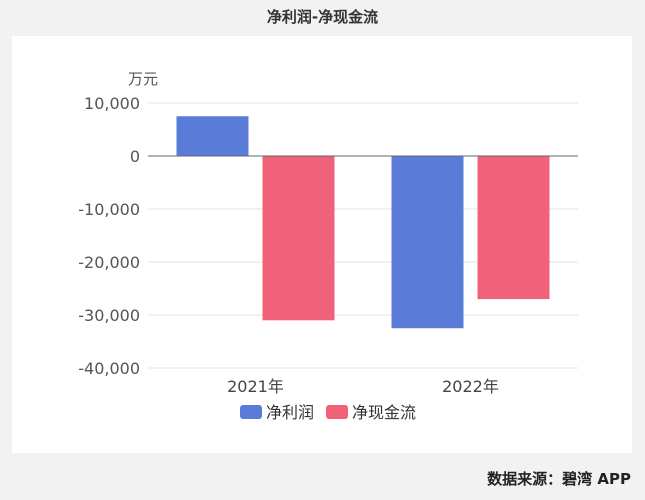  I want to click on y-tick-label: -20,000, so click(109, 262).